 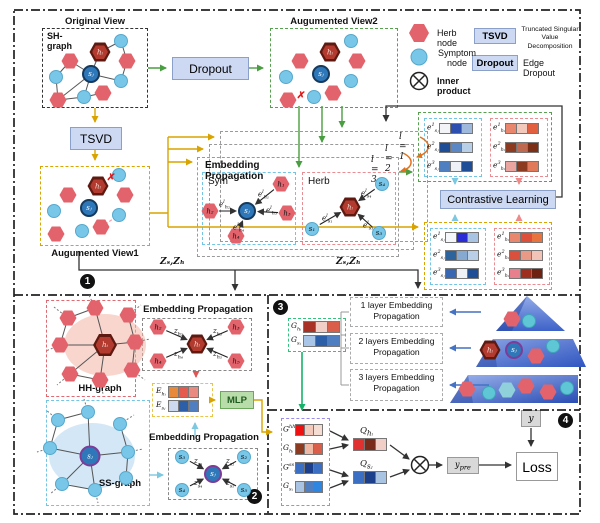 I want to click on q-h-label: Qhᵢ, so click(x=366, y=432).